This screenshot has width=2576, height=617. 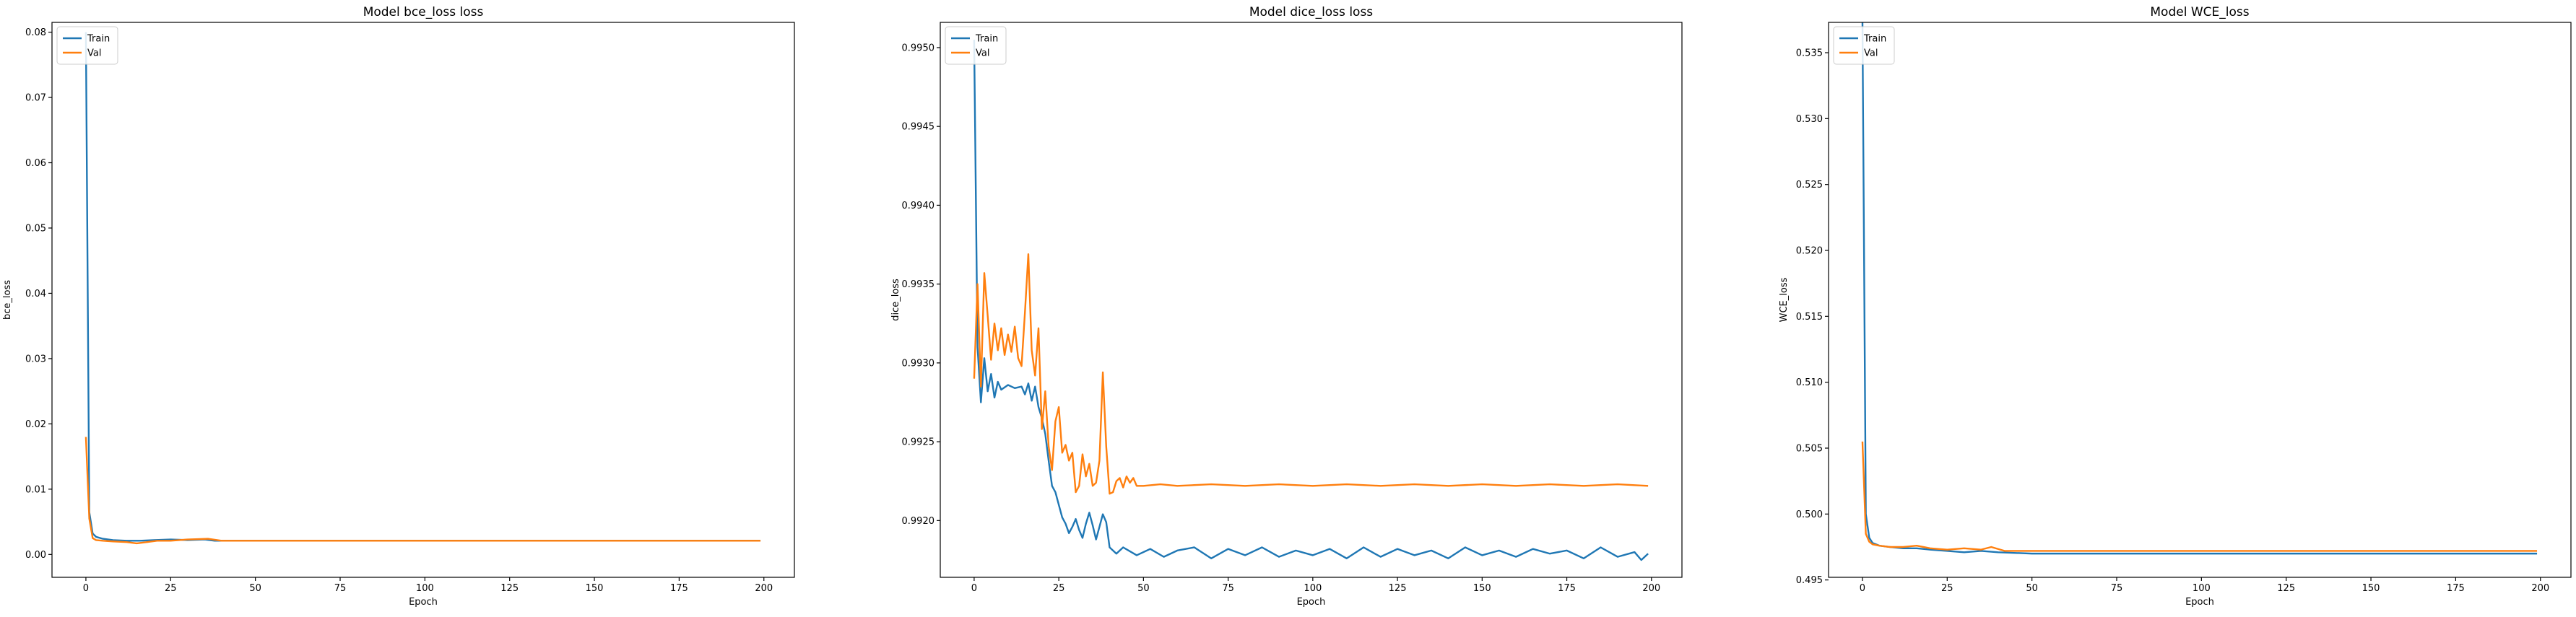 I want to click on chart-title: Model dice_loss loss, so click(x=1311, y=12).